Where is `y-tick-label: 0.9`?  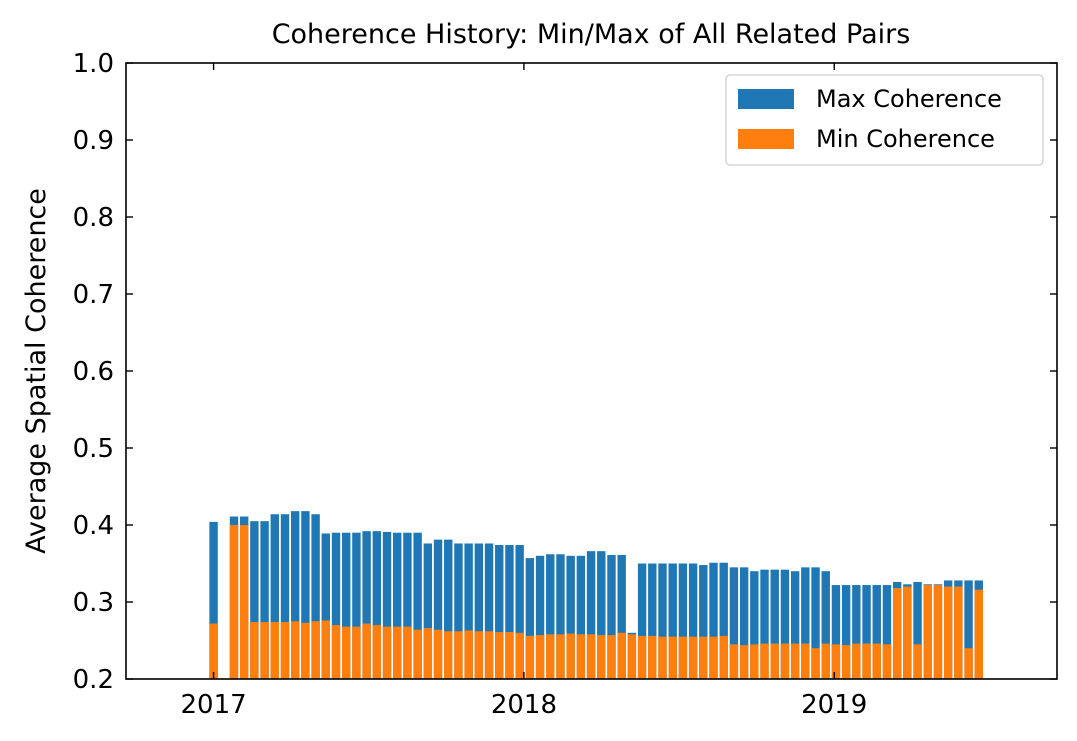
y-tick-label: 0.9 is located at coordinates (93, 141).